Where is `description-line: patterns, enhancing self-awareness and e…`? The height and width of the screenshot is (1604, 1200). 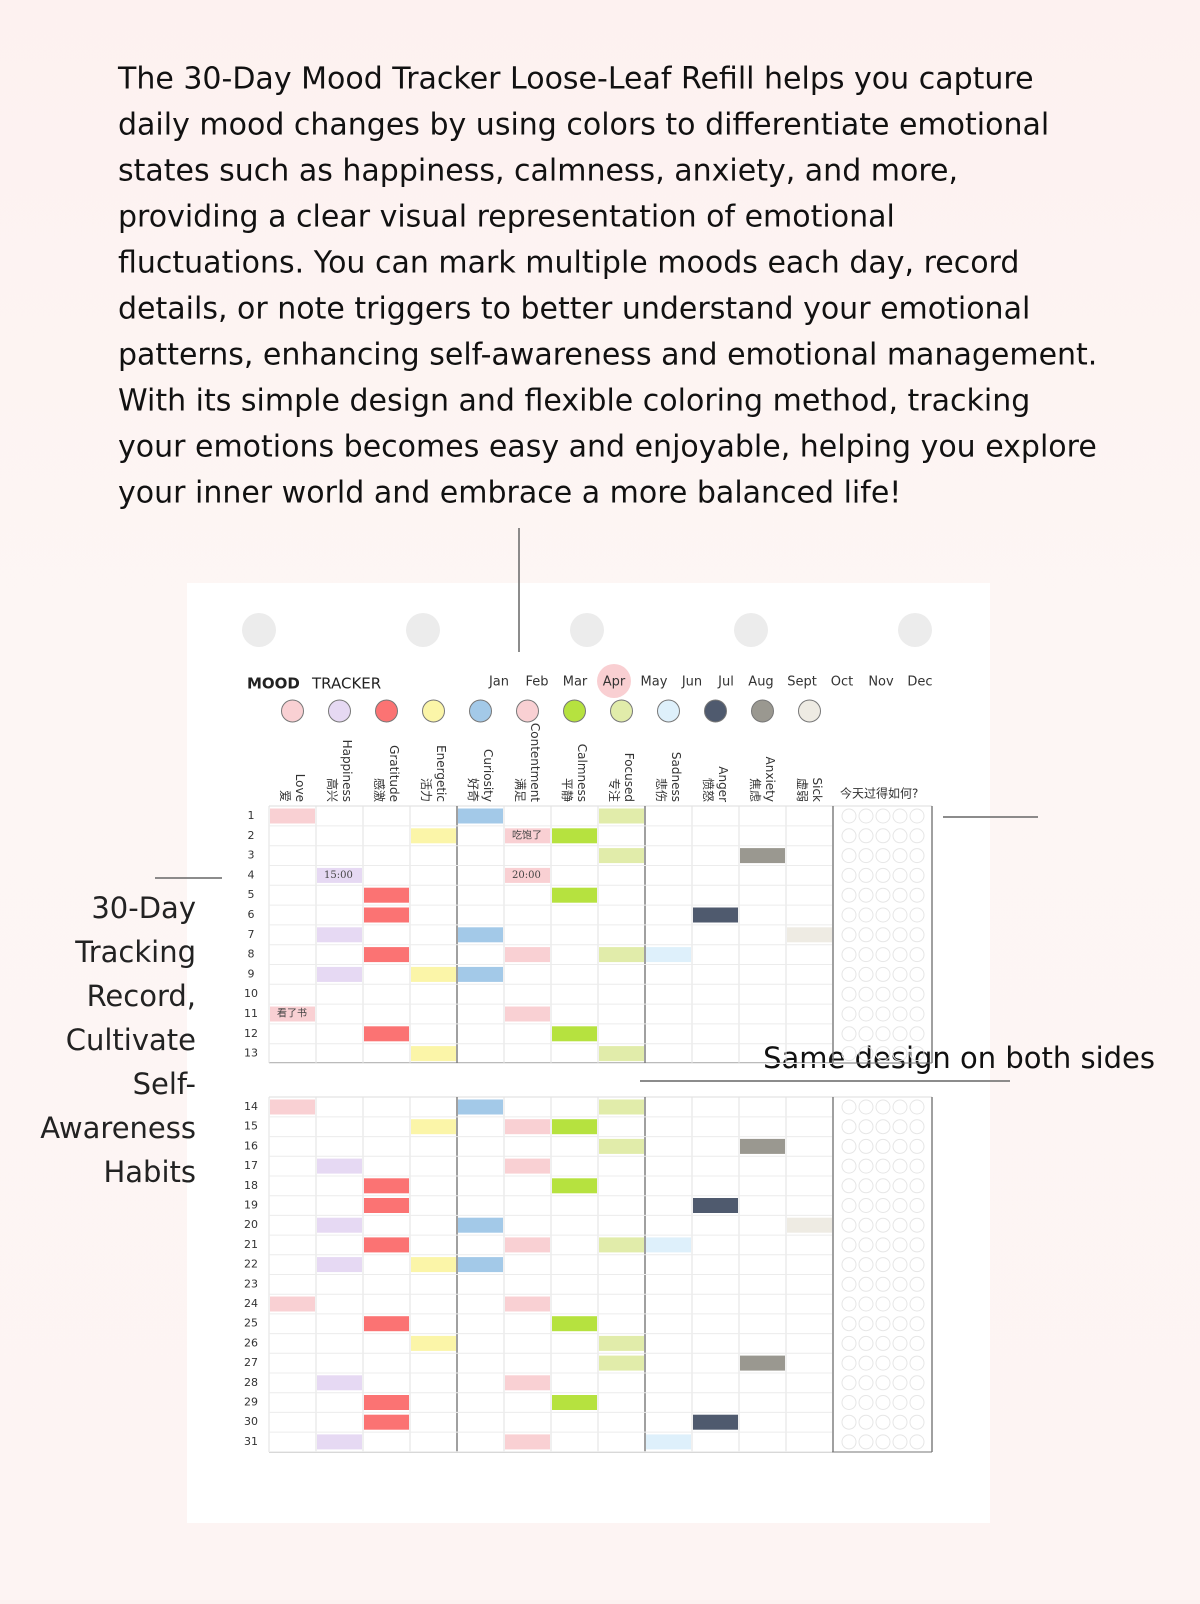 description-line: patterns, enhancing self-awareness and e… is located at coordinates (607, 355).